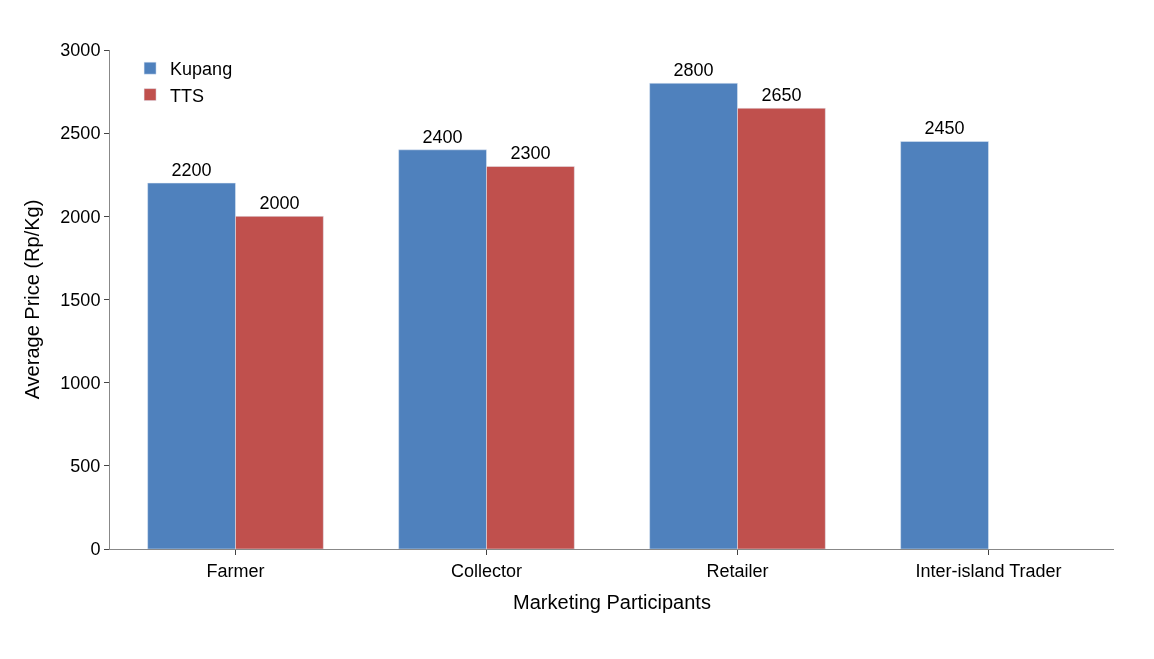 This screenshot has height=659, width=1154. I want to click on data-label: 2000, so click(279, 203).